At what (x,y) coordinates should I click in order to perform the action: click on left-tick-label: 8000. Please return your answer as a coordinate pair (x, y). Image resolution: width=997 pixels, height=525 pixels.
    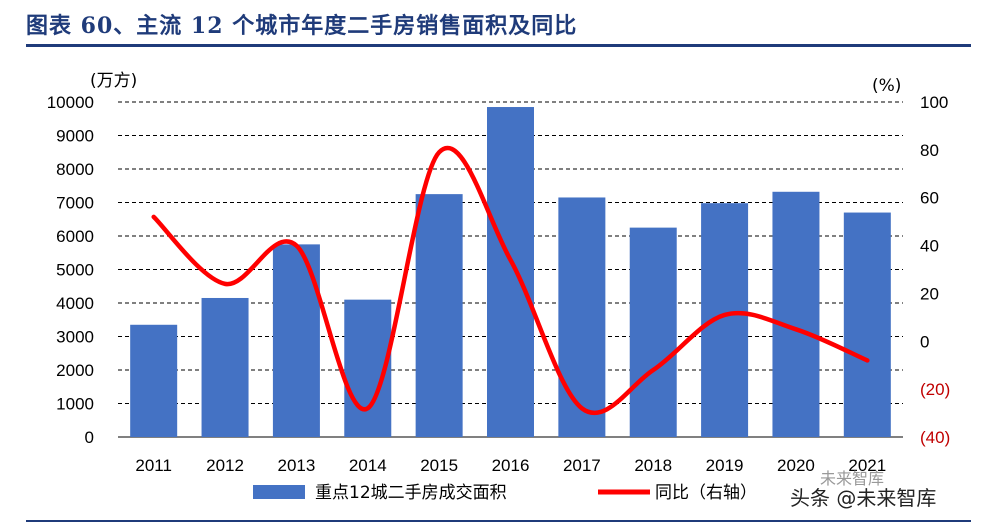
    Looking at the image, I should click on (75, 169).